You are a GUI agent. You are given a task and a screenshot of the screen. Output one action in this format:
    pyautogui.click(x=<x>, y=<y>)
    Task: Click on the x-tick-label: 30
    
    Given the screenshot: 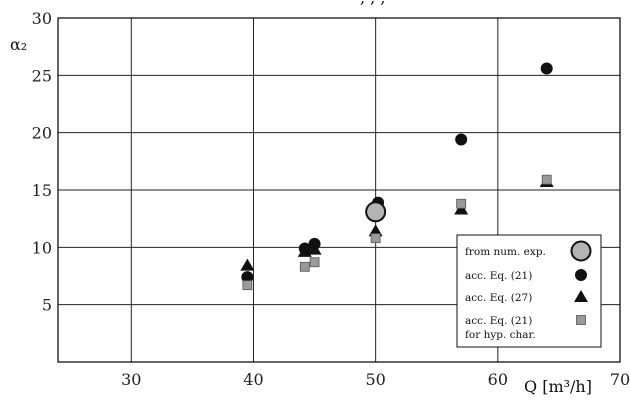 What is the action you would take?
    pyautogui.click(x=131, y=379)
    